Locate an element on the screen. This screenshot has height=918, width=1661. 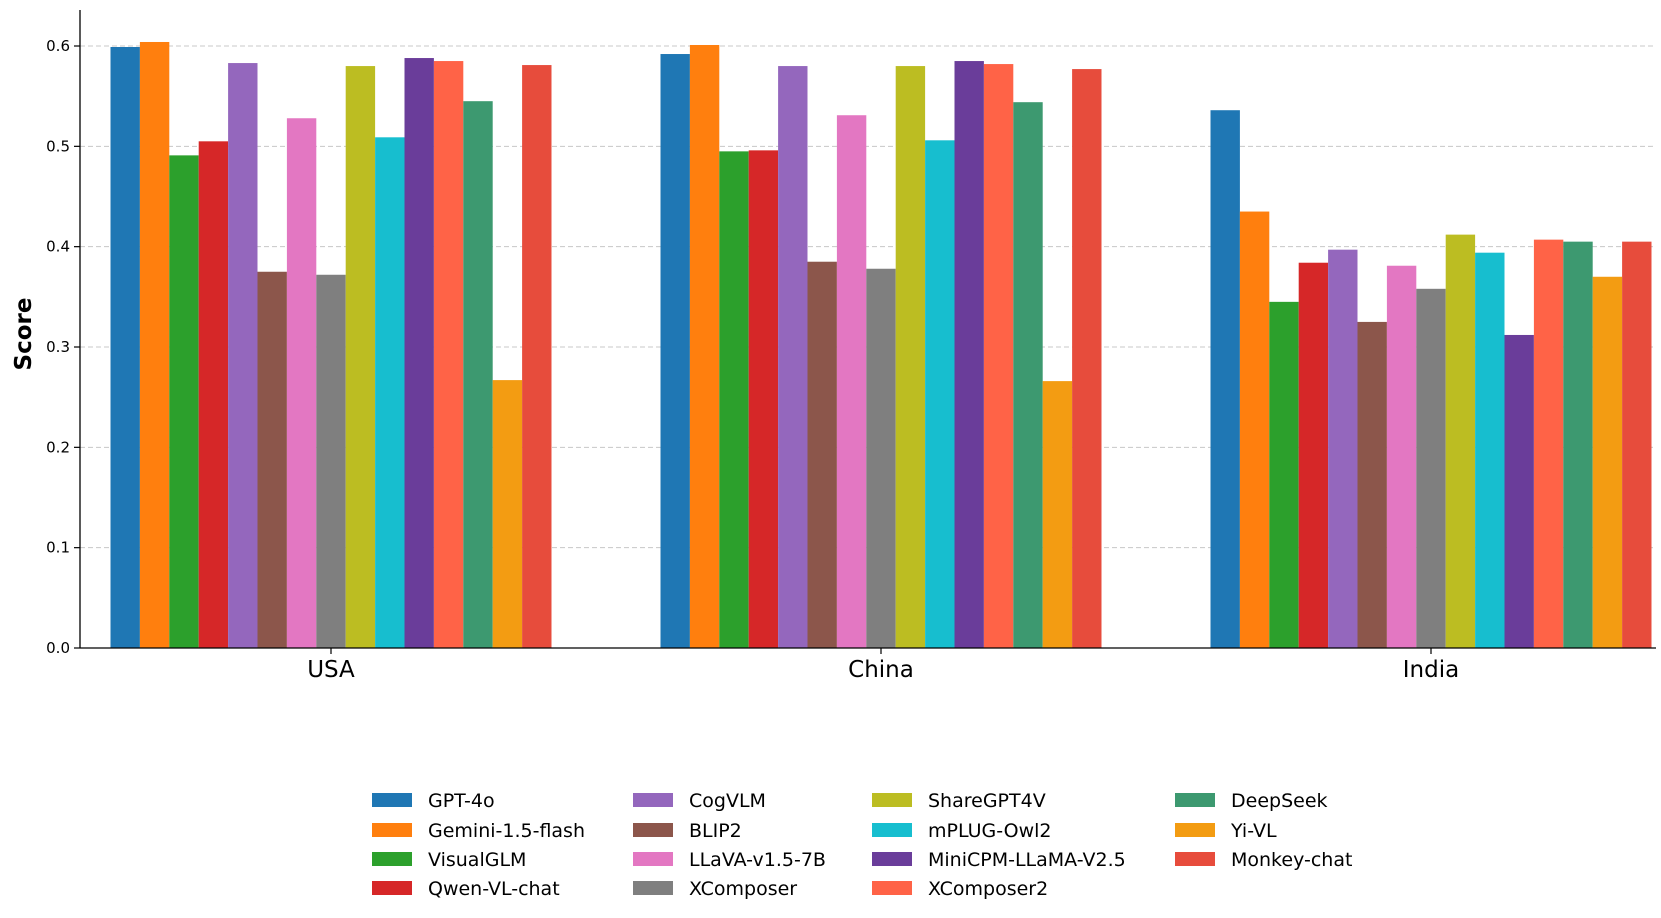
x-tick-label: China is located at coordinates (881, 670).